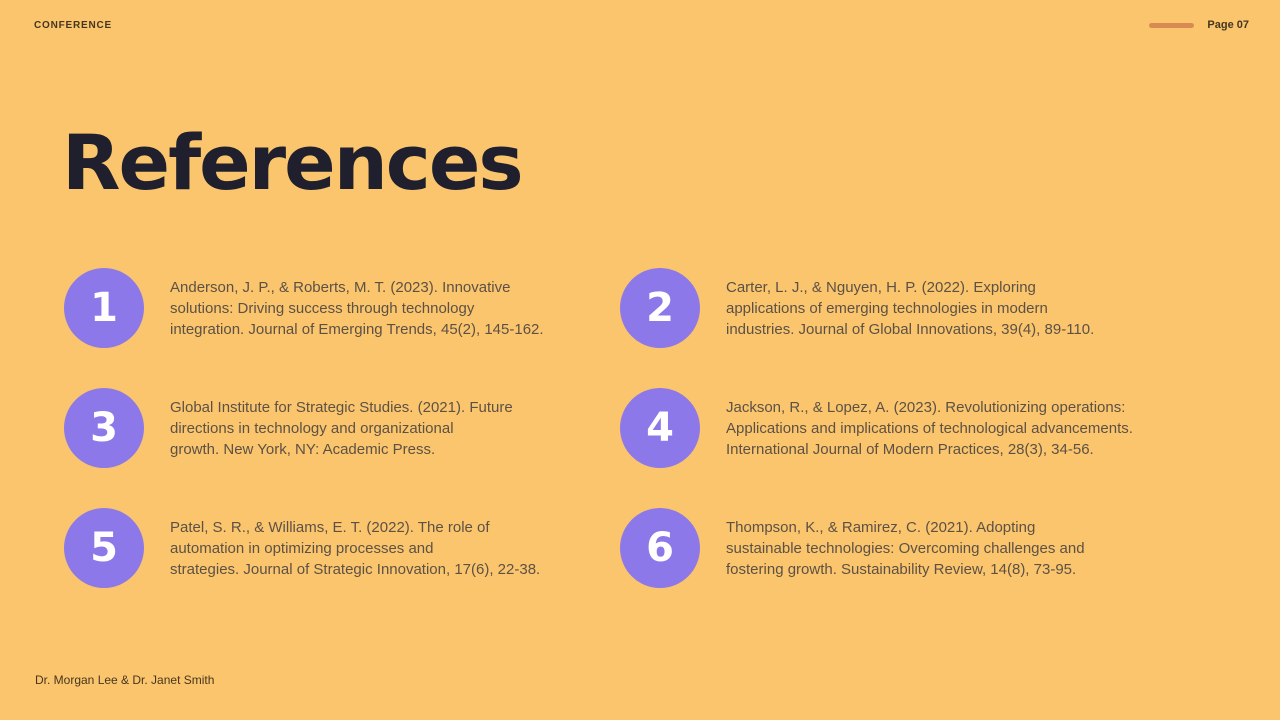 This screenshot has height=720, width=1280. What do you see at coordinates (125, 680) in the screenshot?
I see `authors-credit: Dr. Morgan Lee & Dr. Janet Smith` at bounding box center [125, 680].